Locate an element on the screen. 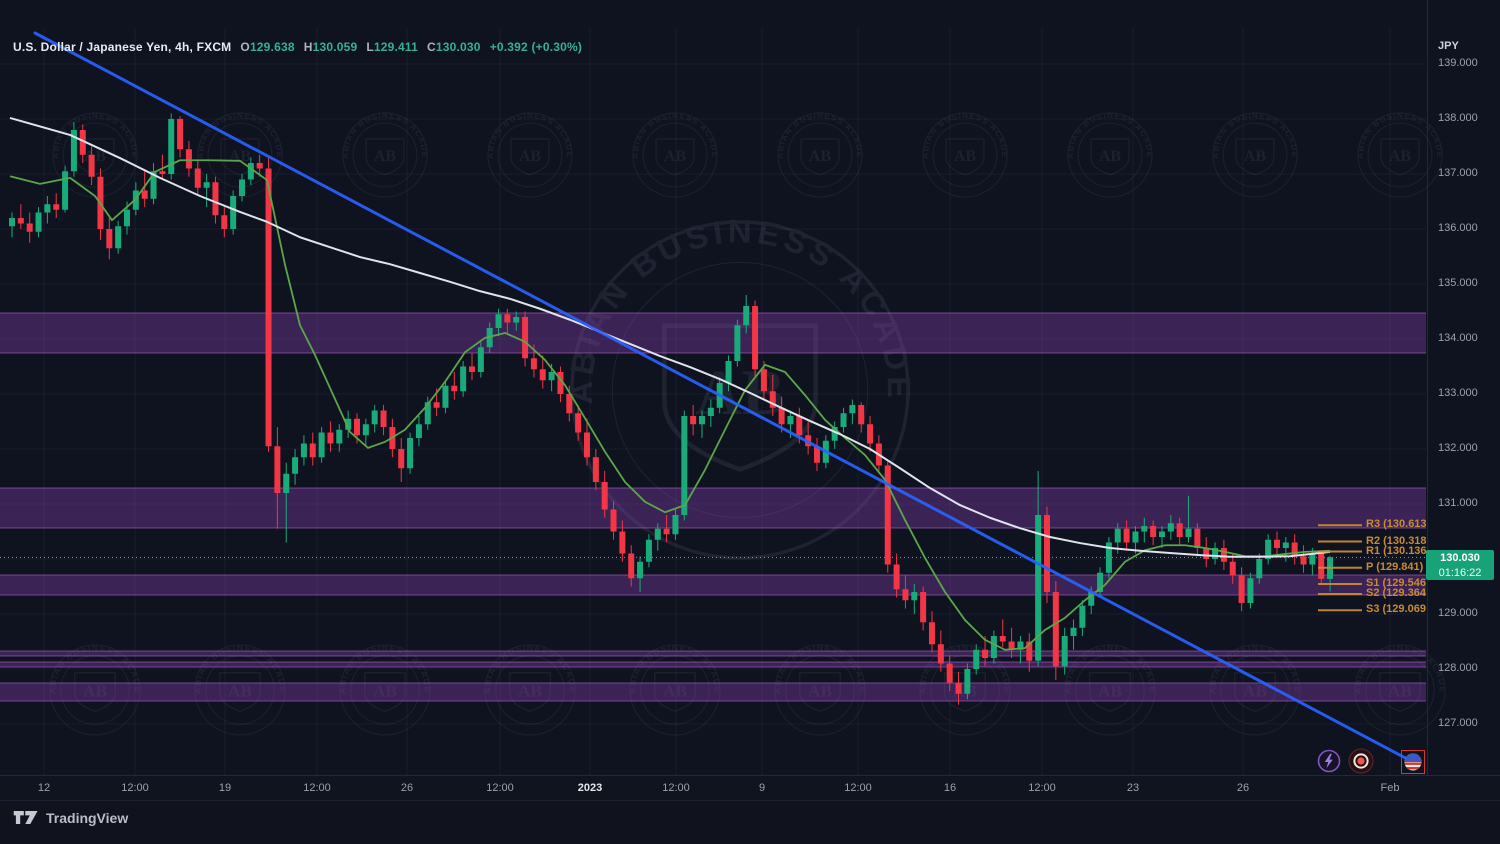  footer-bar: TradingView is located at coordinates (750, 822).